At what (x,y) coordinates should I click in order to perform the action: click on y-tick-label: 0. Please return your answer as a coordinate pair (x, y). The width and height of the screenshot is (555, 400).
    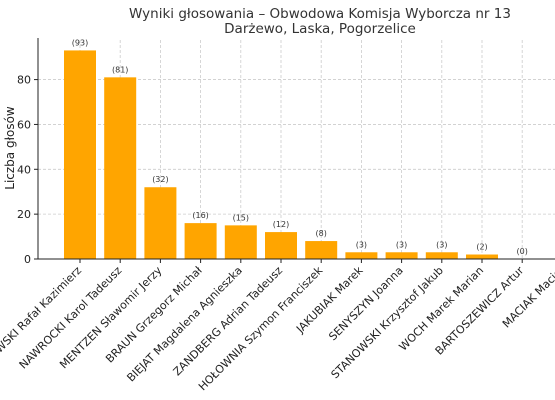
    Looking at the image, I should click on (27, 259).